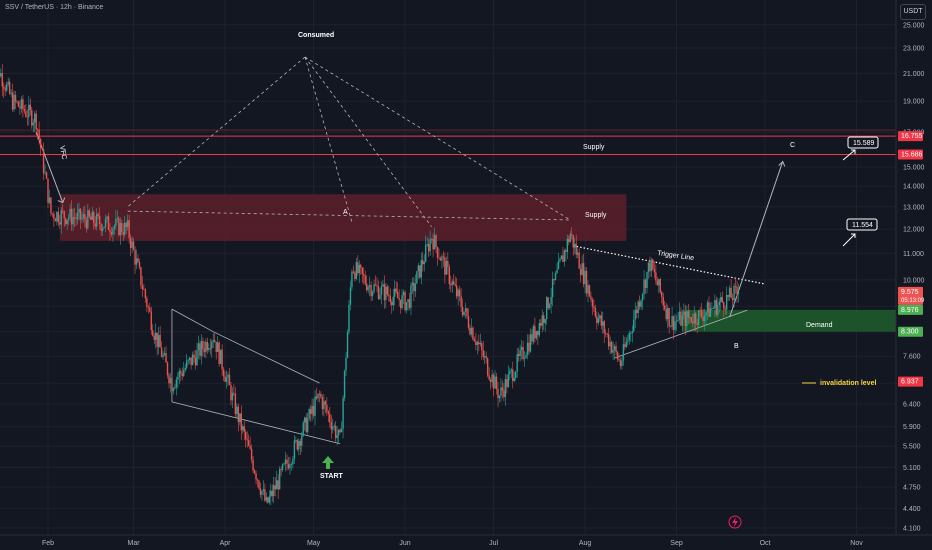 This screenshot has height=550, width=932. What do you see at coordinates (343, 217) in the screenshot?
I see `supply-zone` at bounding box center [343, 217].